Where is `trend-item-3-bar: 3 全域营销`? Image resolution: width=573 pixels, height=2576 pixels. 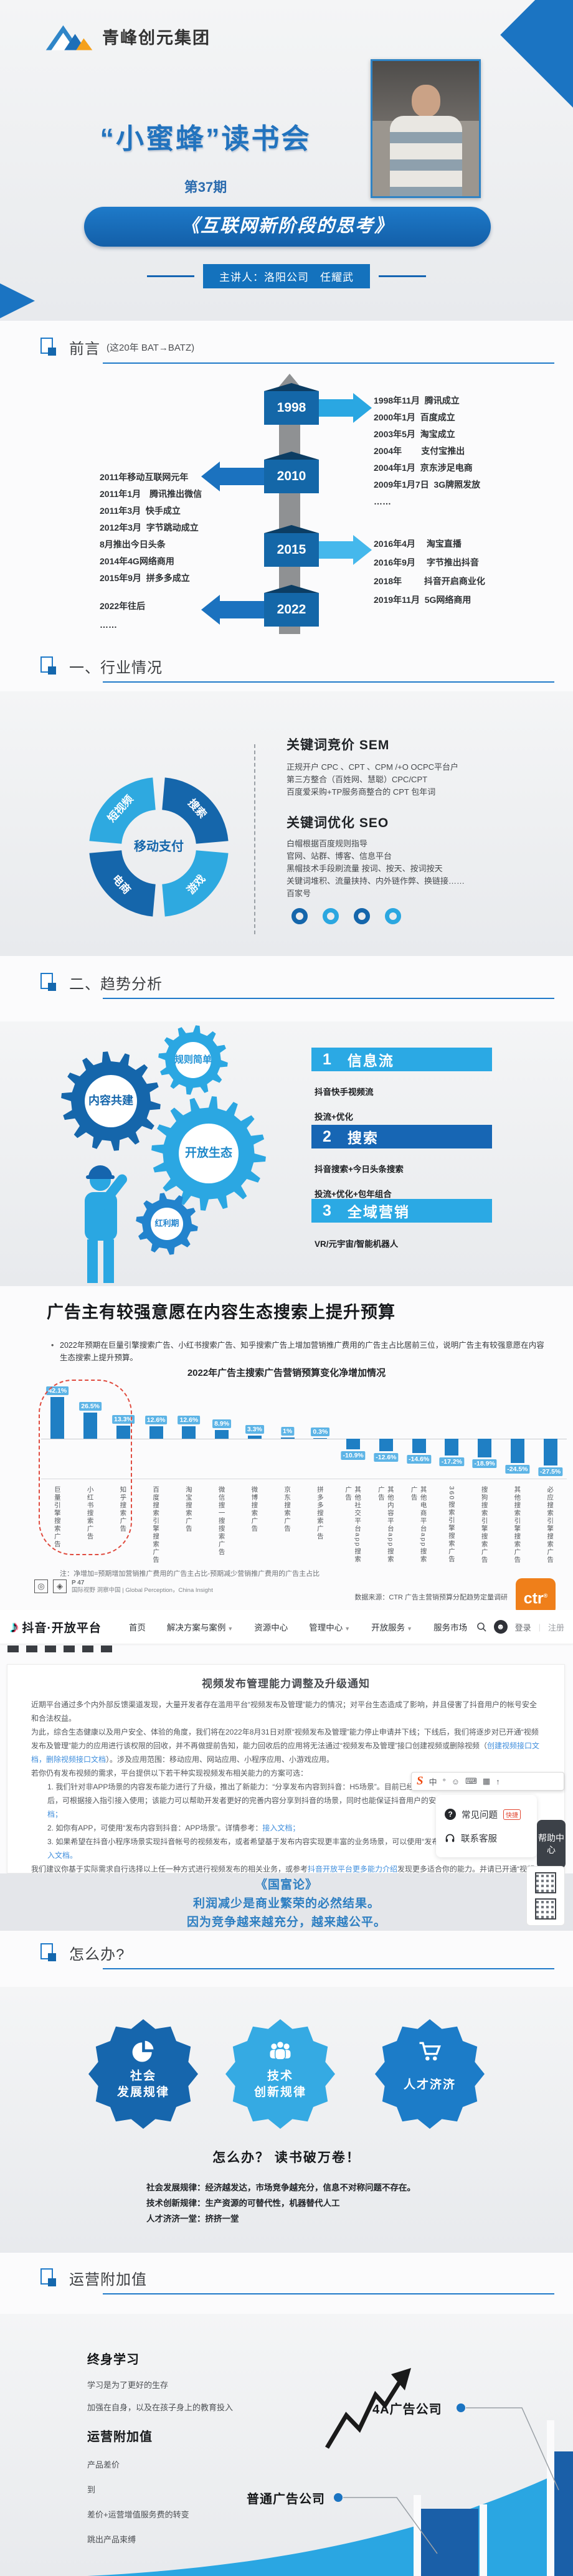
trend-item-3-bar: 3 全域营销 is located at coordinates (401, 1211).